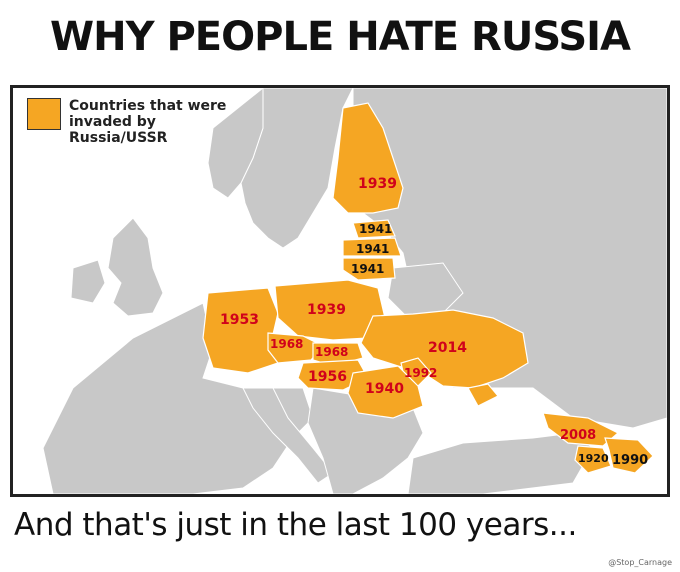 The image size is (680, 572). I want to click on country-georgia, so click(581, 429).